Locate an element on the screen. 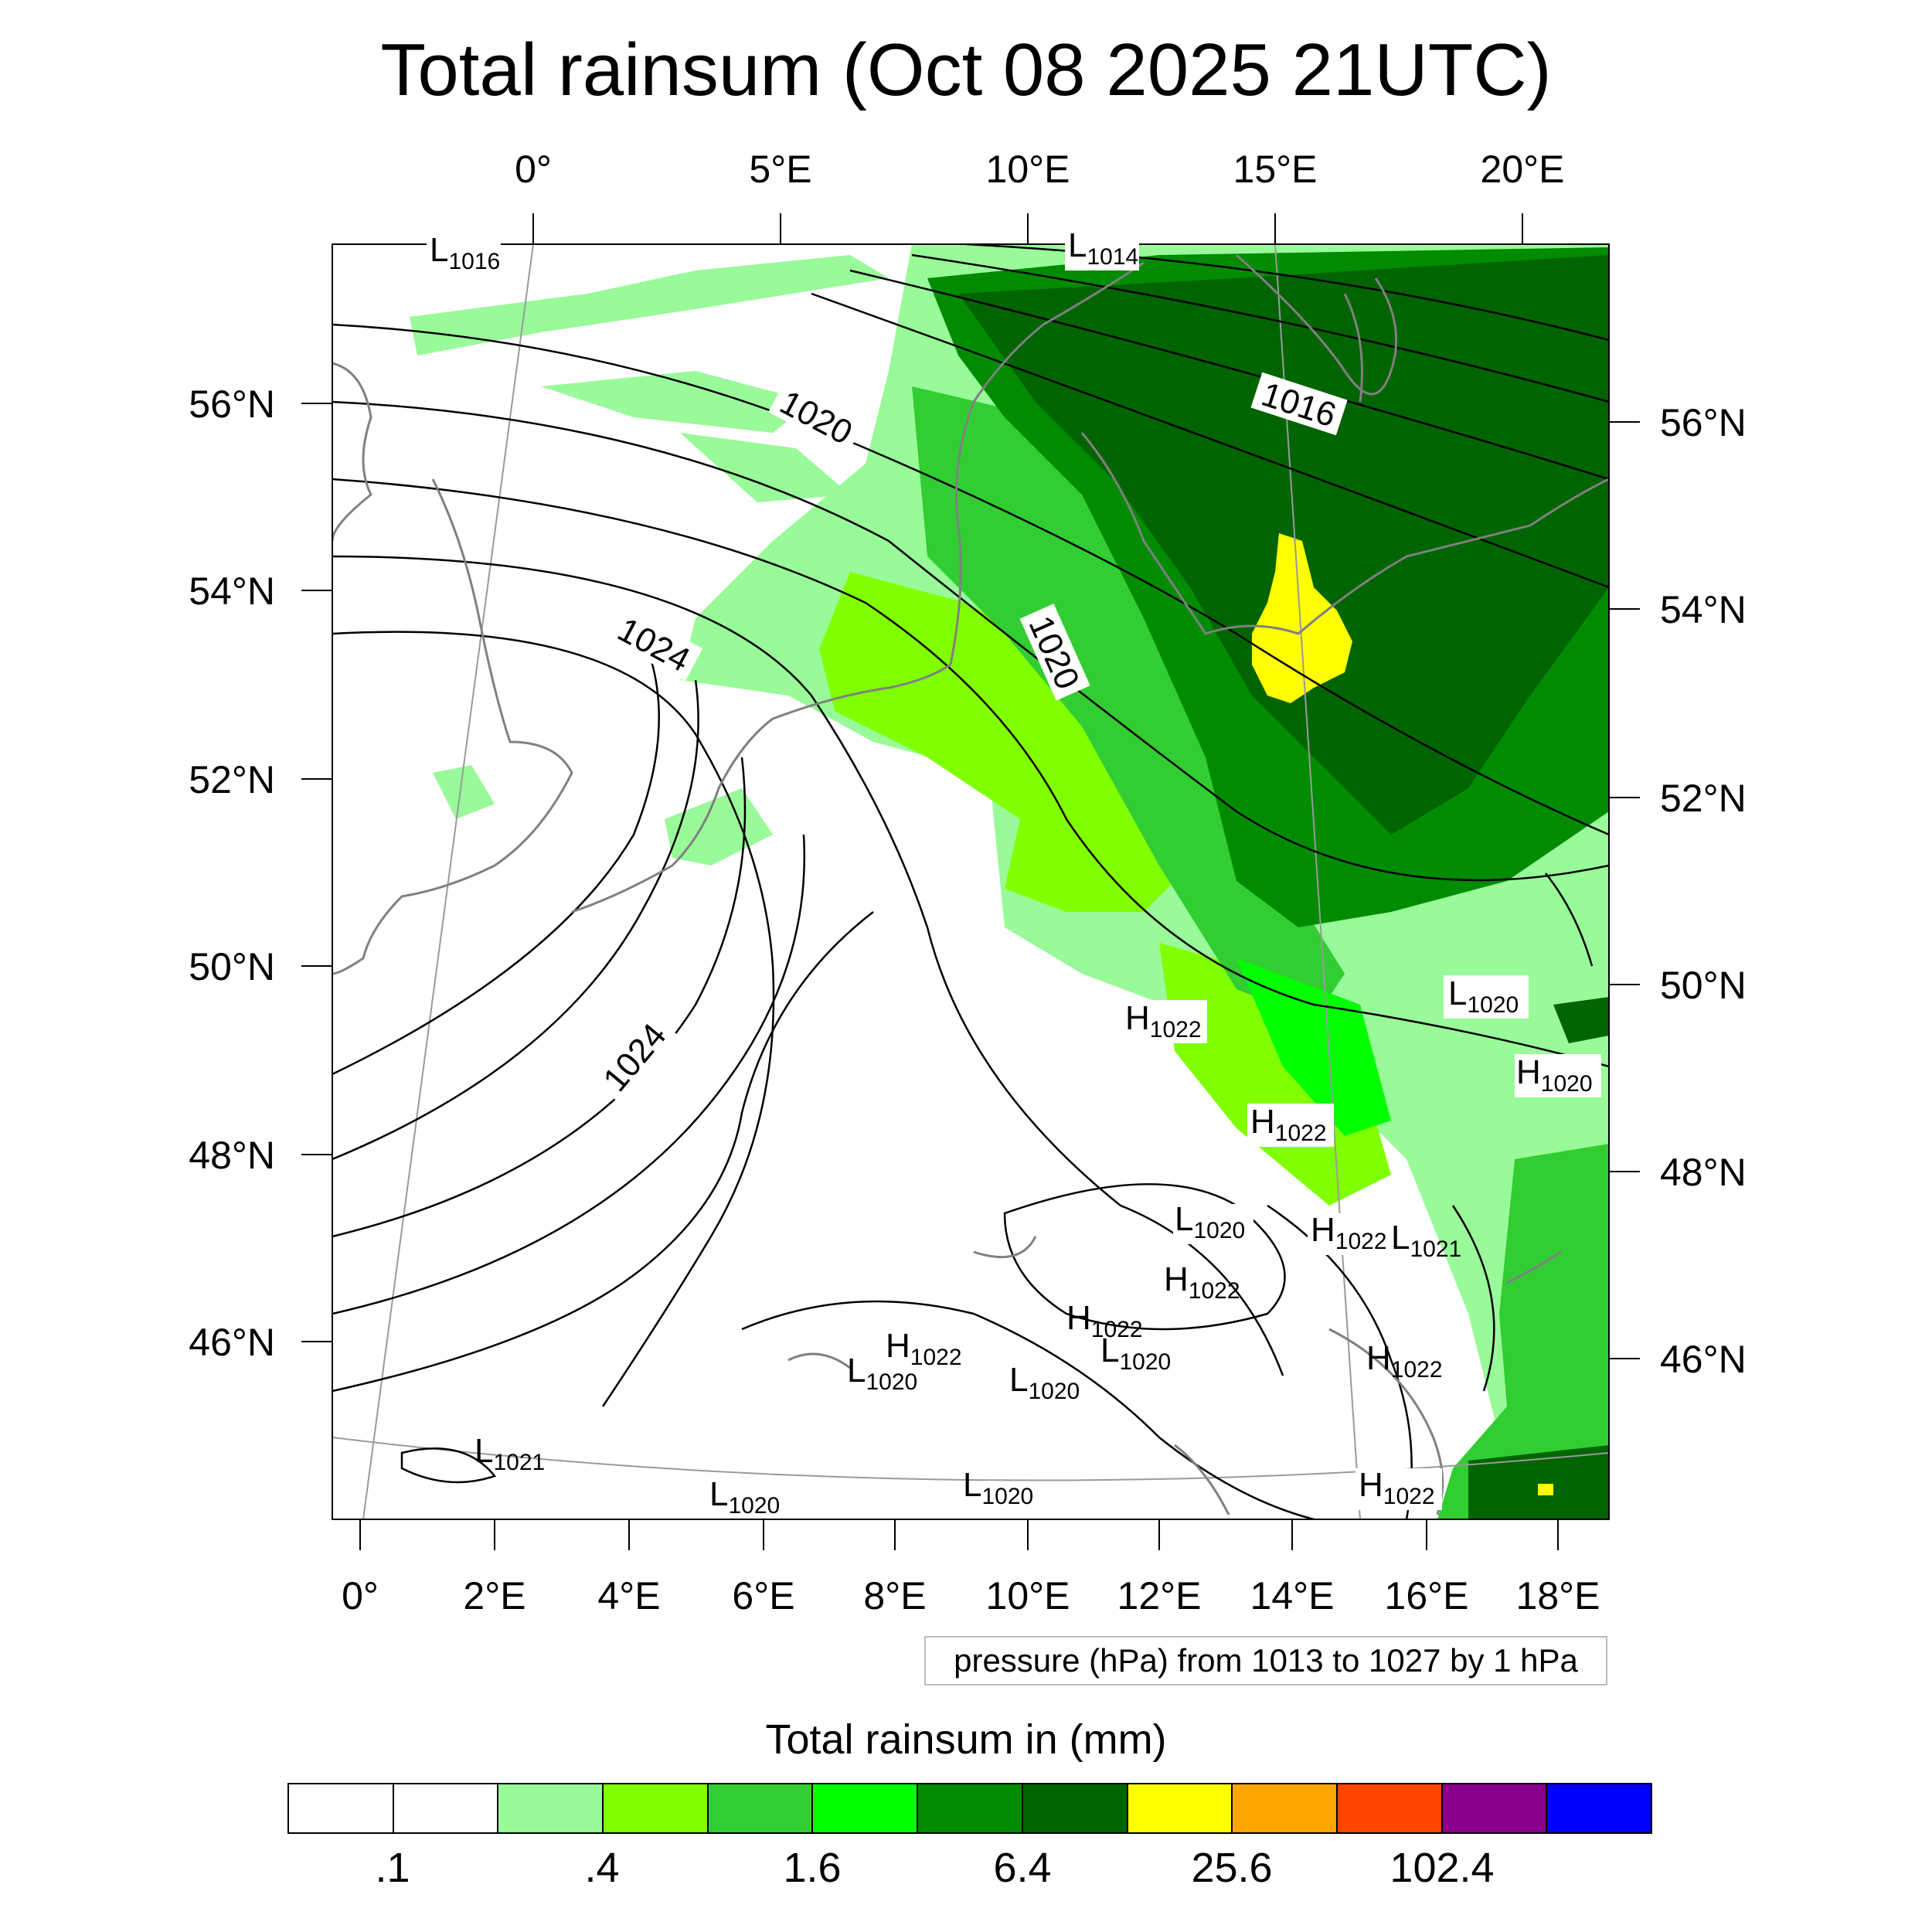 The width and height of the screenshot is (1932, 1932). contour-label-1020: 1020 is located at coordinates (816, 418).